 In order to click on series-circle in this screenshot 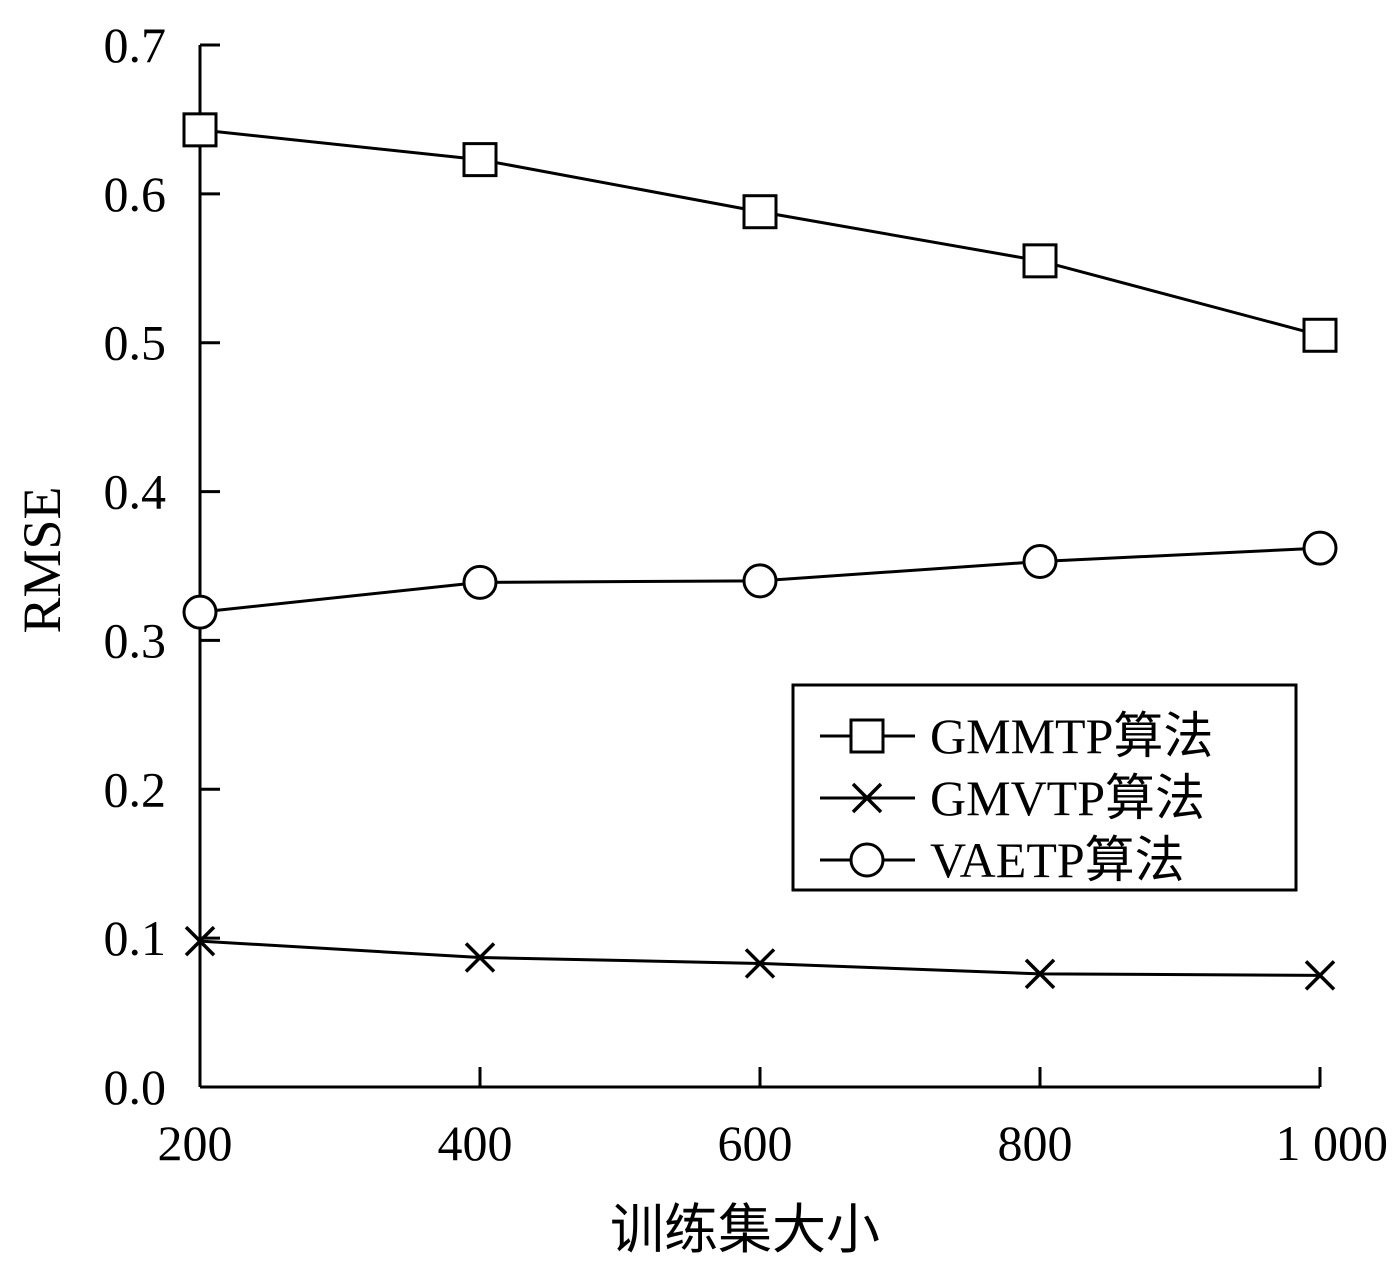, I will do `click(760, 580)`.